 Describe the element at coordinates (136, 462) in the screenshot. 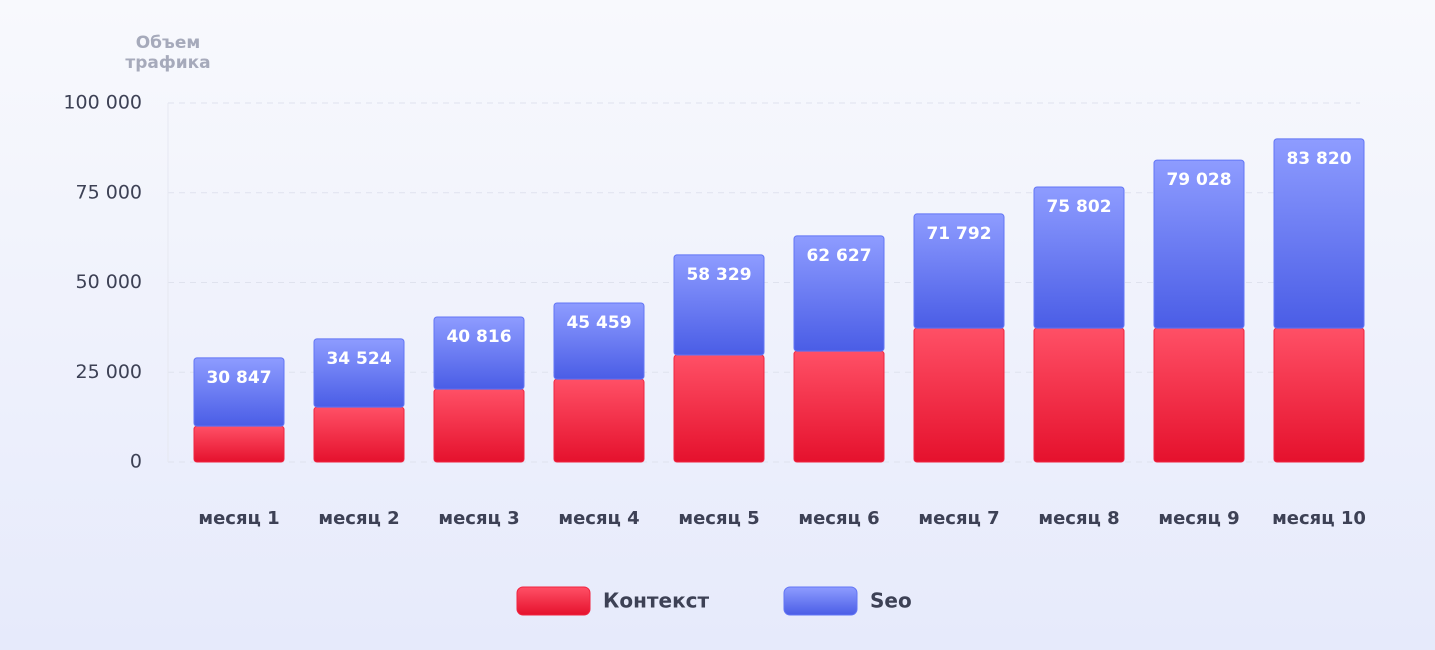

I see `y-tick-label: 0` at that location.